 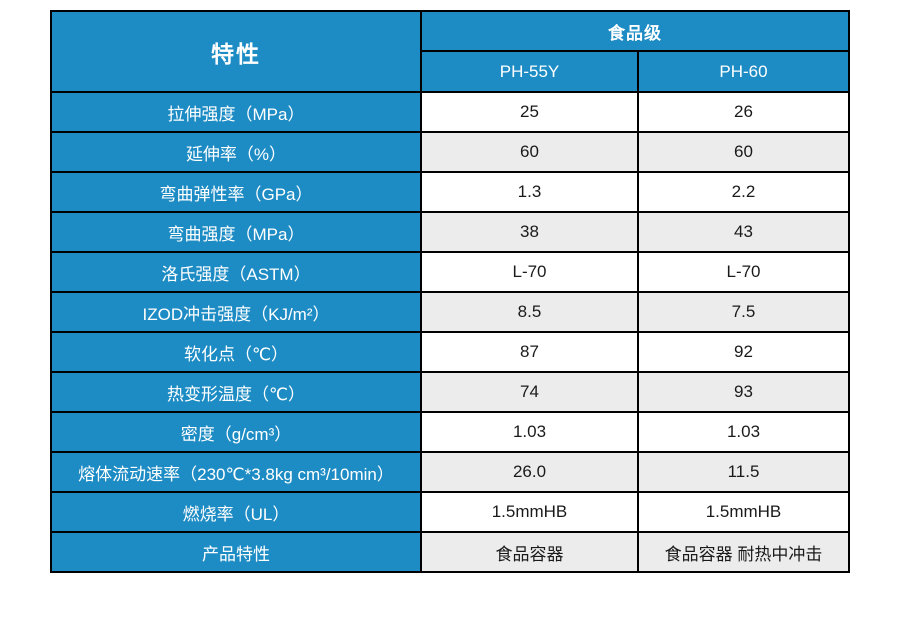 I want to click on header-row-models: PH-55Y PH-60, so click(x=450, y=71).